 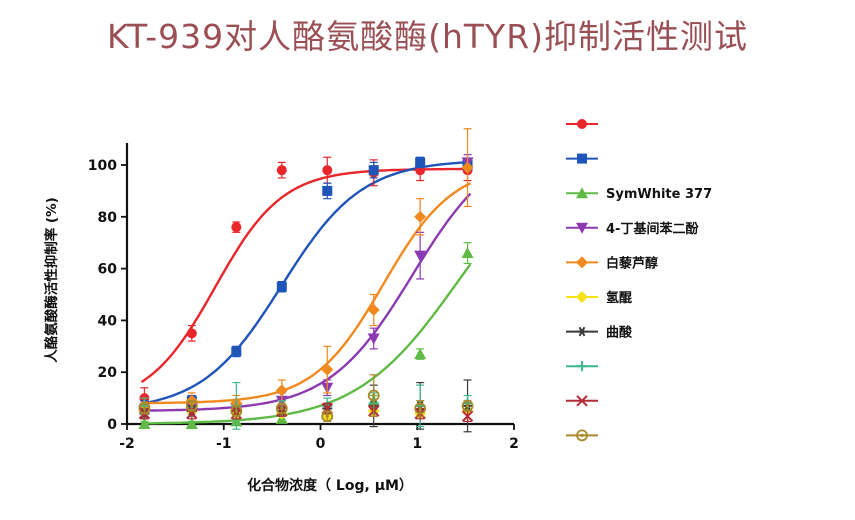 I want to click on y-tick-label: 0, so click(x=112, y=425).